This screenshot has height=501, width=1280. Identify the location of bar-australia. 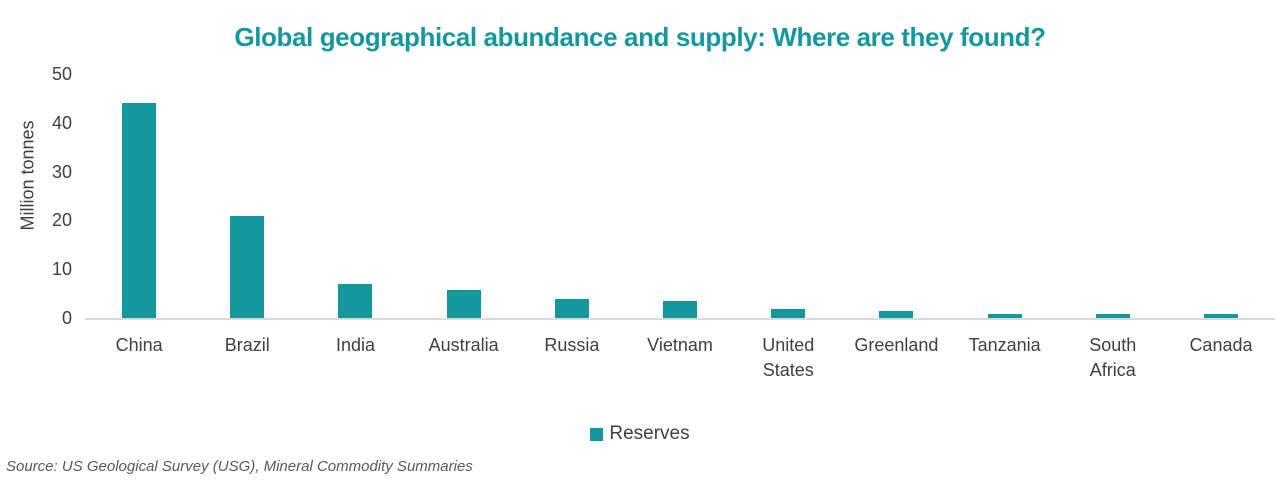
(463, 304).